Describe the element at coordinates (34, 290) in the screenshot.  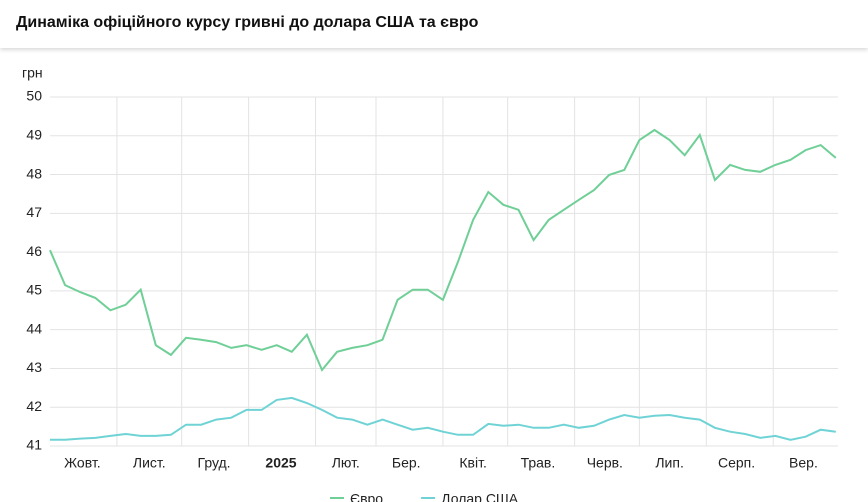
I see `y-tick-label: 45` at that location.